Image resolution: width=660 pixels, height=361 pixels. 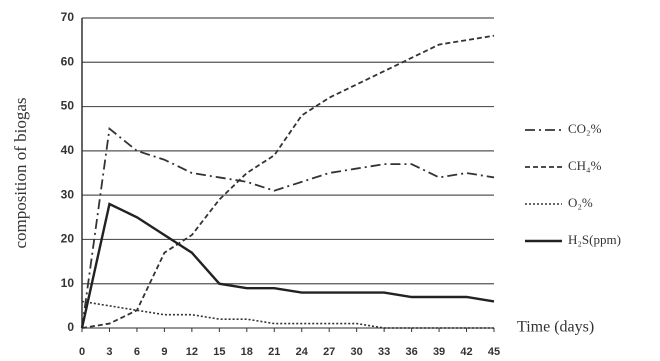 I want to click on x-tick-label: 39, so click(x=439, y=352).